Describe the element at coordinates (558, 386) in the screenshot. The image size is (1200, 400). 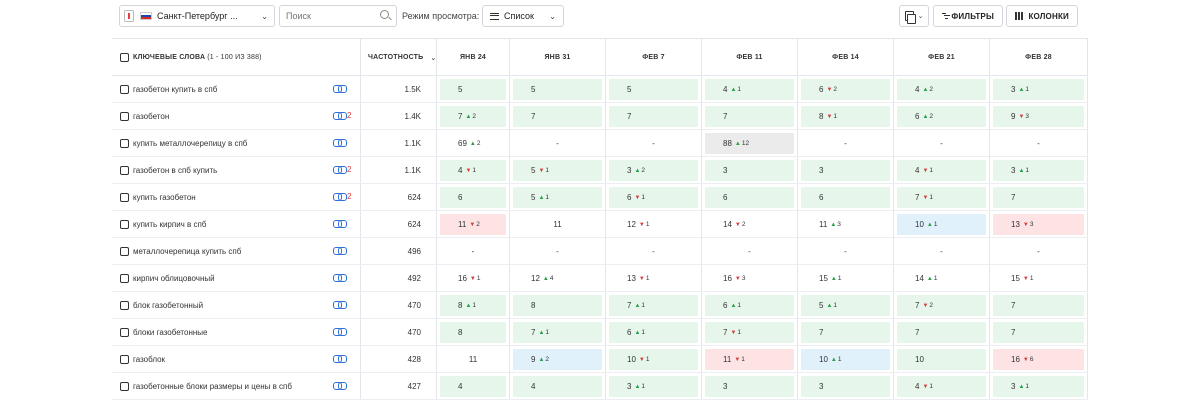
I see `position-cell: 4` at that location.